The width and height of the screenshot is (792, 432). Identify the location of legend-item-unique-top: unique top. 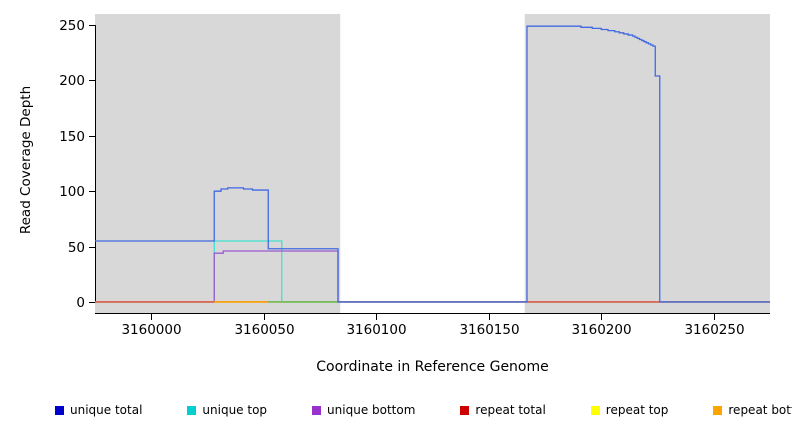
(227, 410).